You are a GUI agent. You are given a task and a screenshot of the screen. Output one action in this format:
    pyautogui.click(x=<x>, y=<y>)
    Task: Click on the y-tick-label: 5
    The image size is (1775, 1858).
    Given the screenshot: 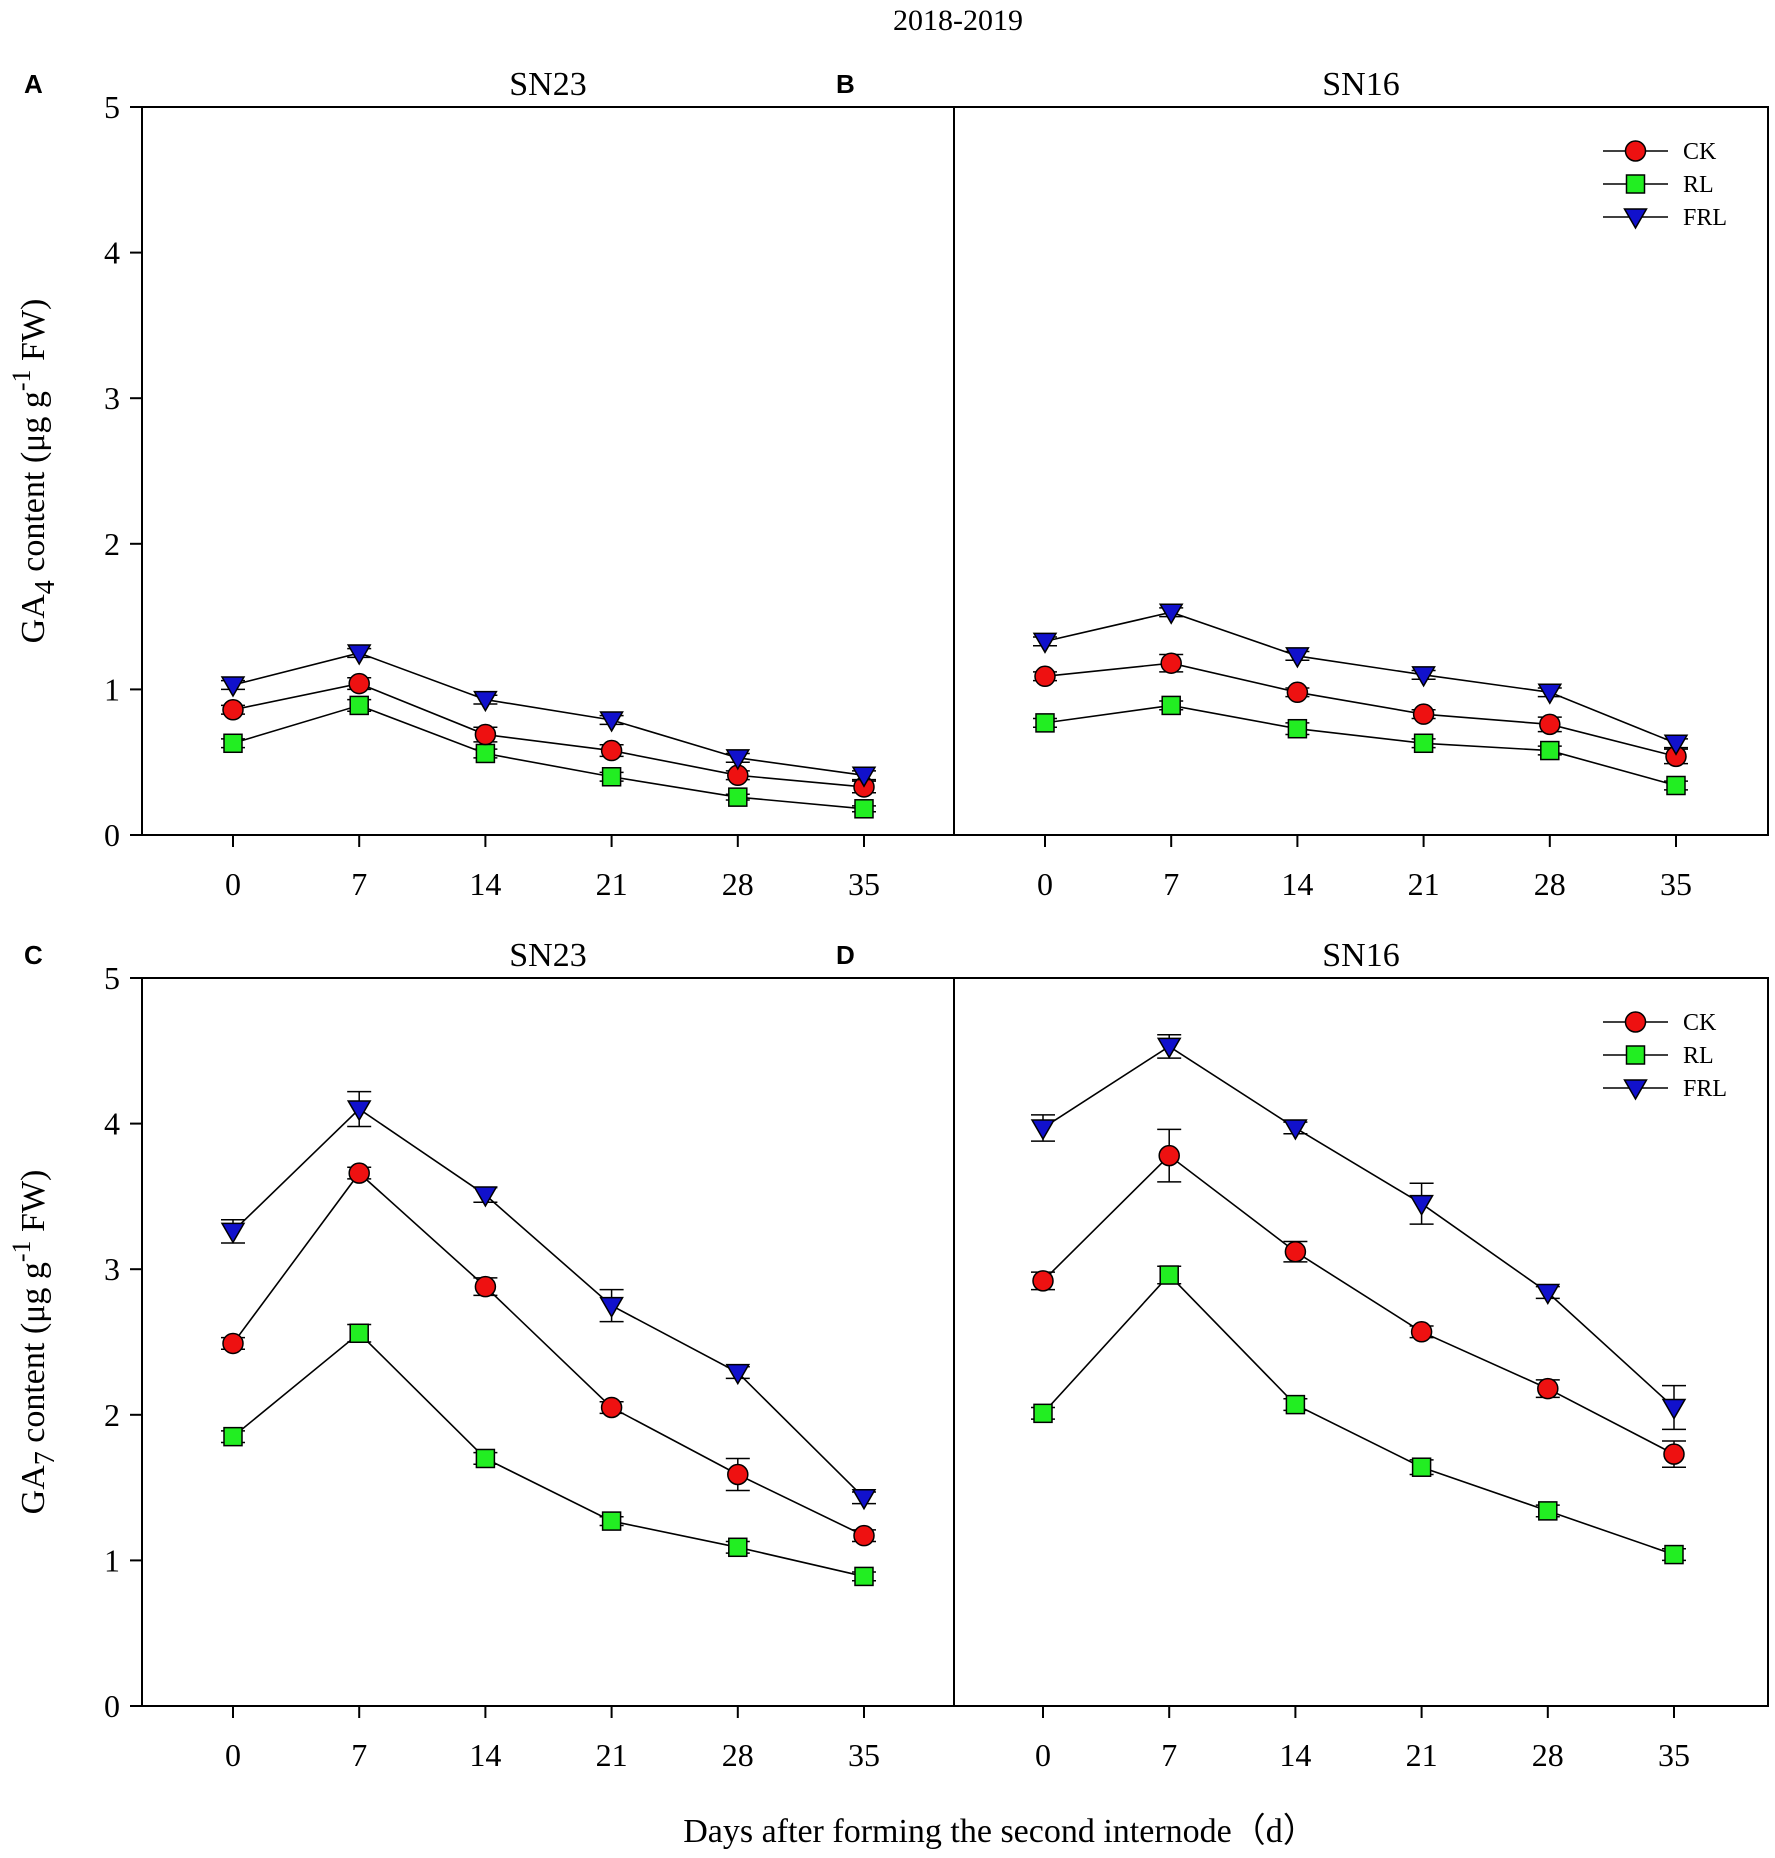 What is the action you would take?
    pyautogui.click(x=112, y=107)
    